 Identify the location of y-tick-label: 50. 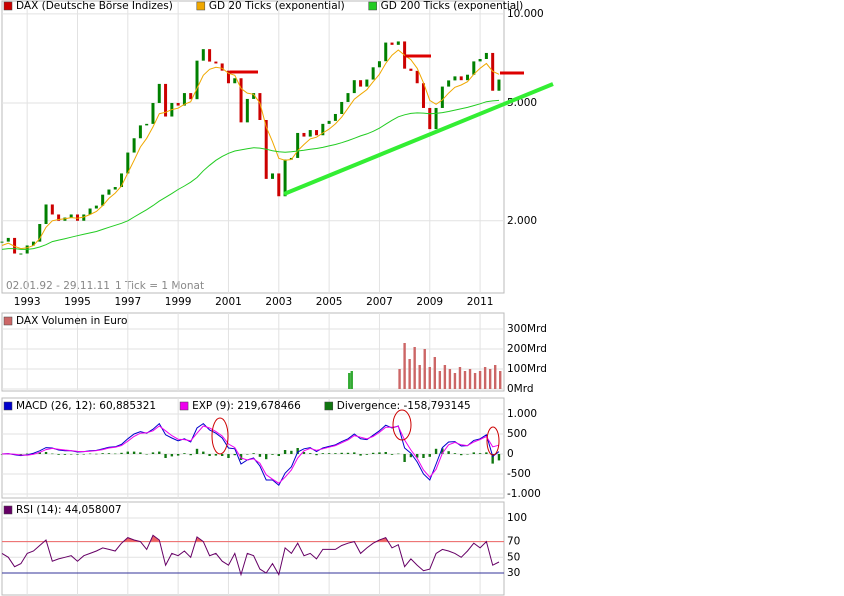
(513, 557).